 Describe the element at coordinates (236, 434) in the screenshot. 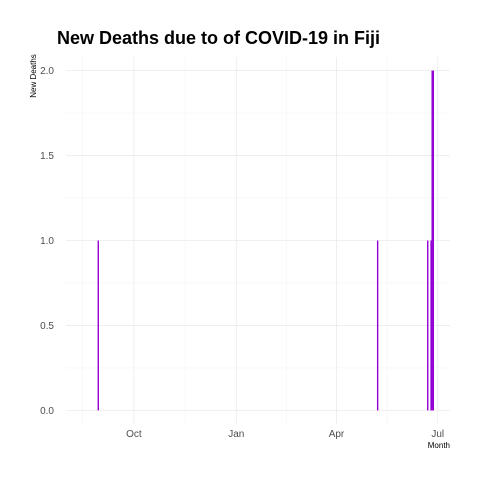

I see `x-tick-label: Jan` at that location.